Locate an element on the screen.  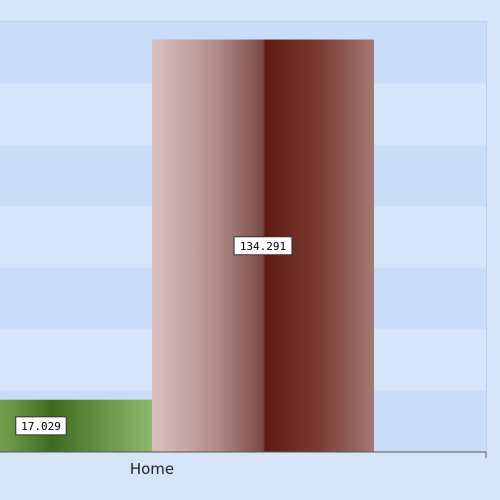
data-label: 17.029 is located at coordinates (41, 426).